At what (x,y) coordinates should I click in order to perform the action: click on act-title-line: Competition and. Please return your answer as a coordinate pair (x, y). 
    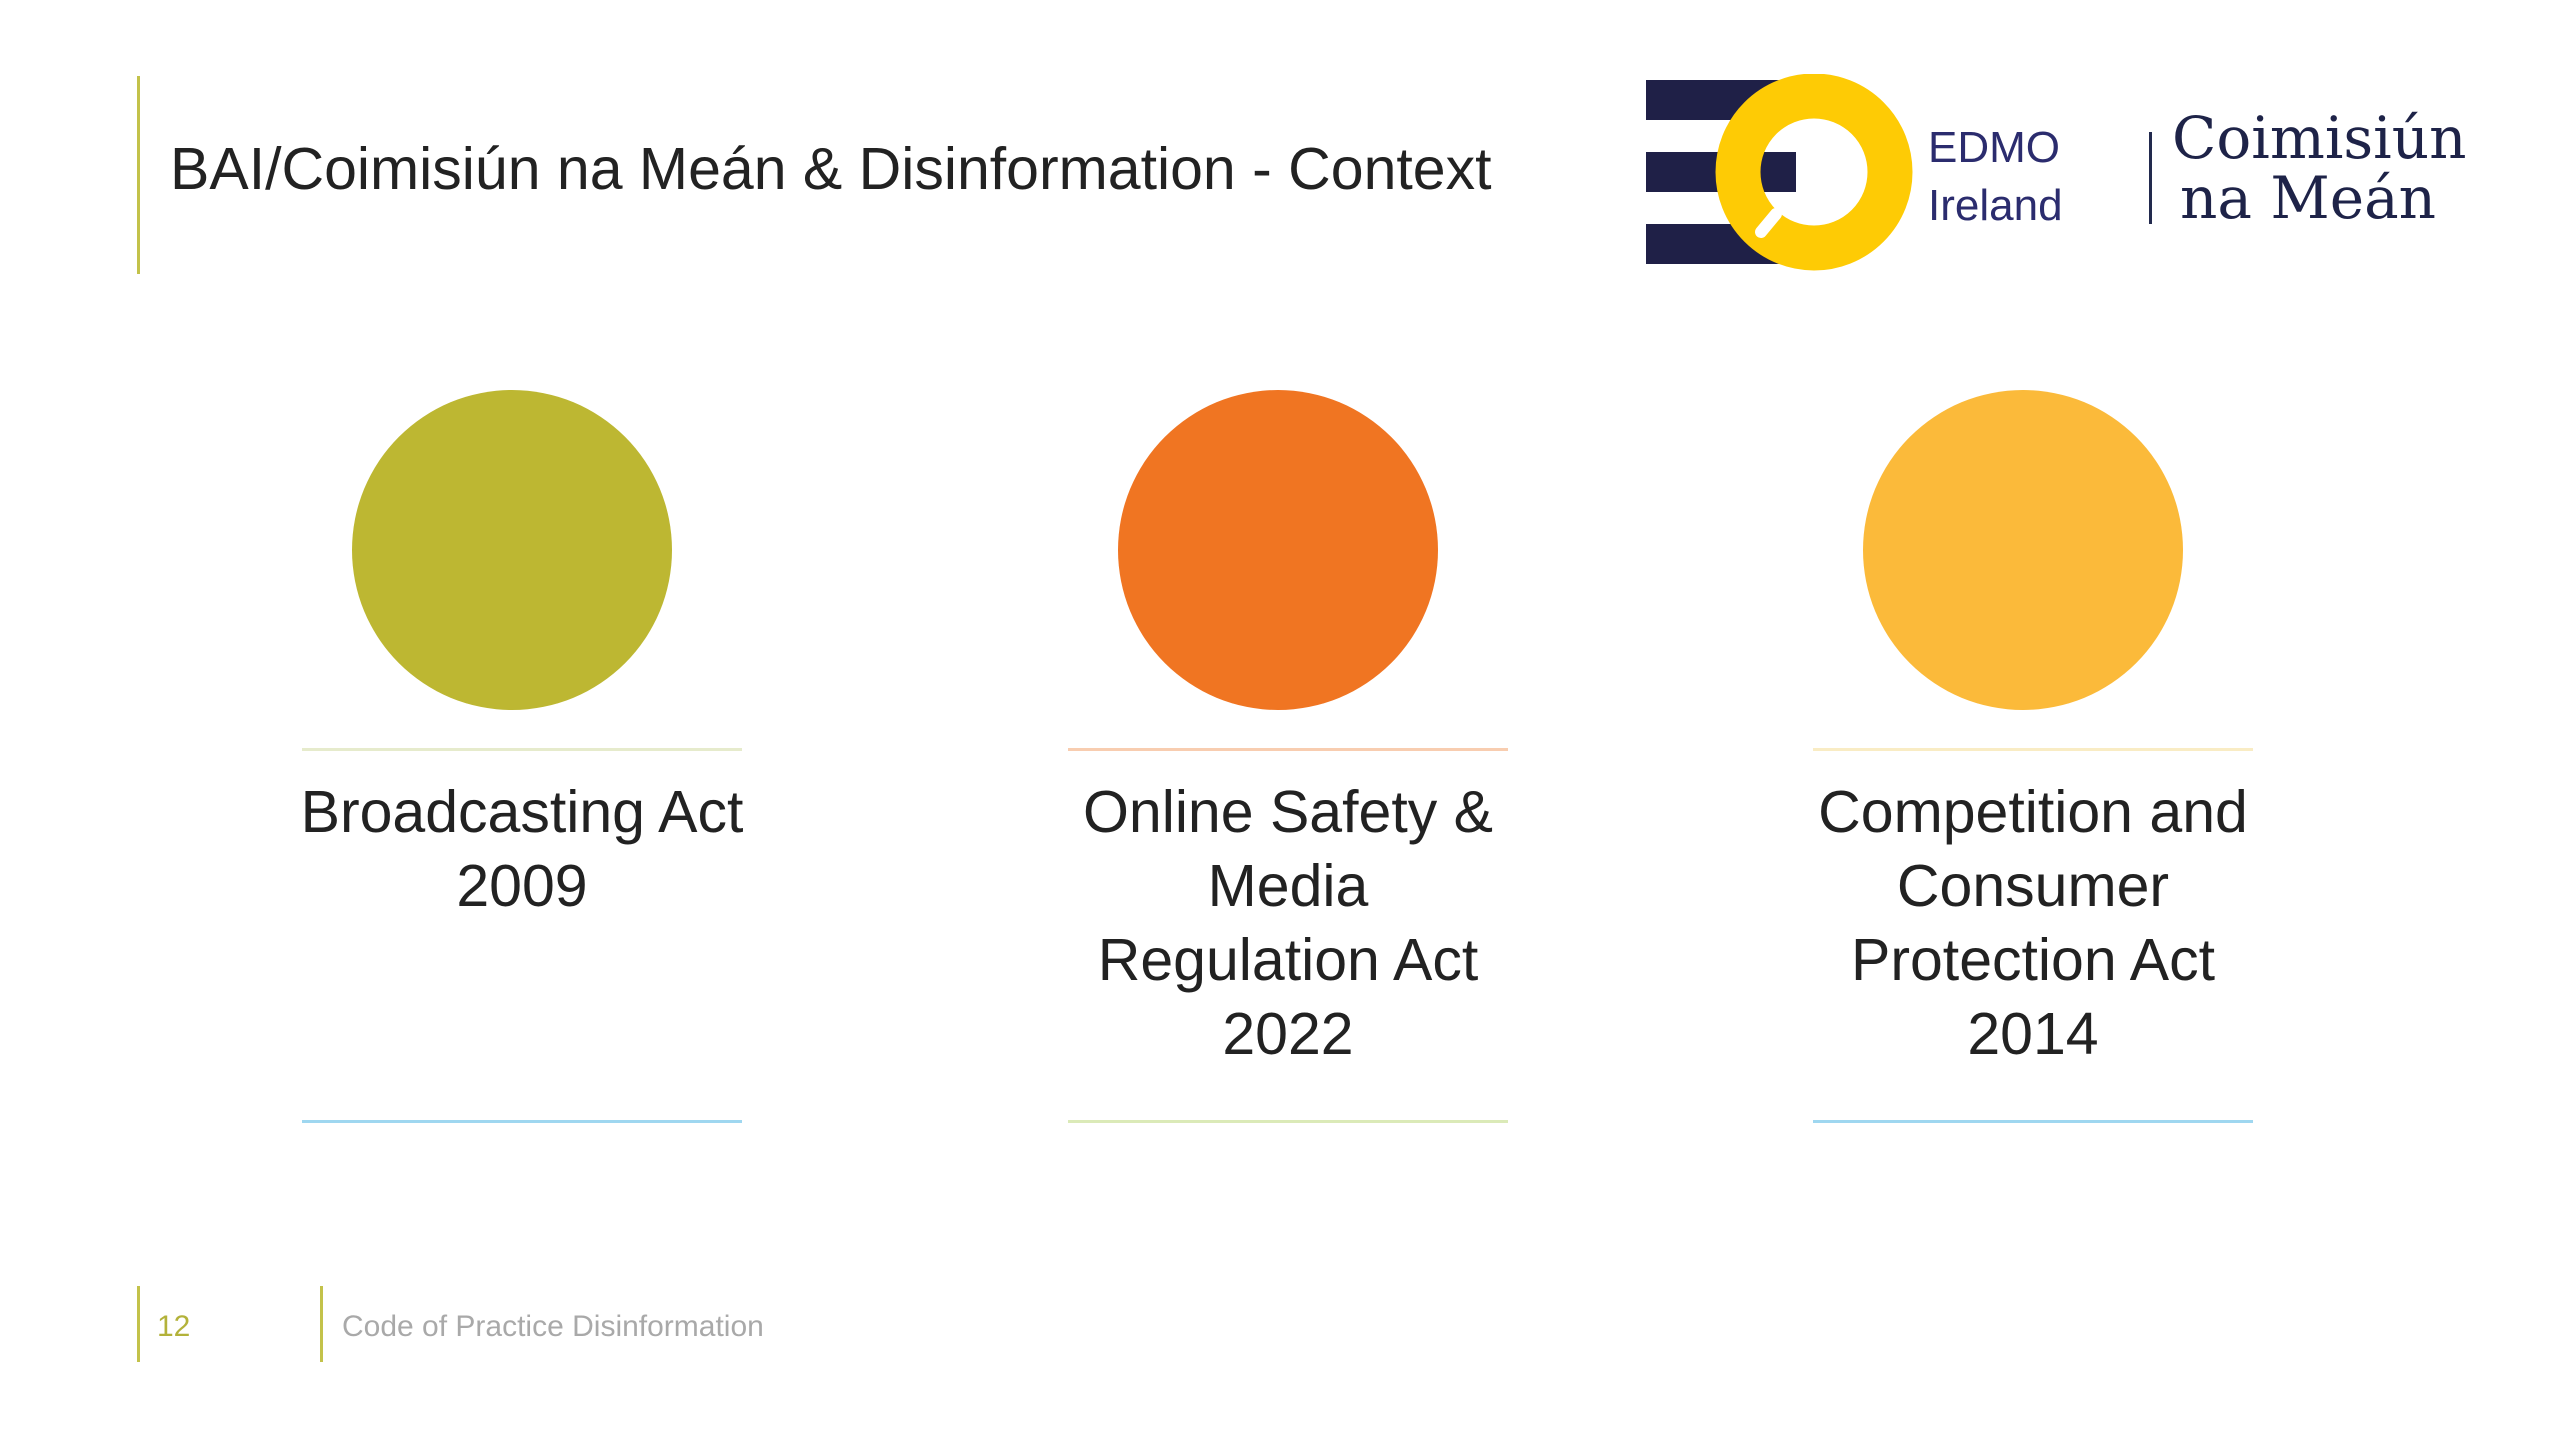
    Looking at the image, I should click on (2033, 812).